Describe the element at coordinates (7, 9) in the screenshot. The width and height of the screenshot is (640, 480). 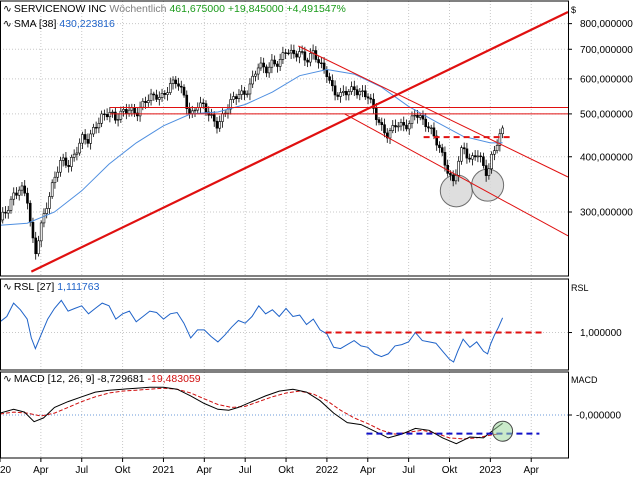
I see `cycle-icon: ∿` at that location.